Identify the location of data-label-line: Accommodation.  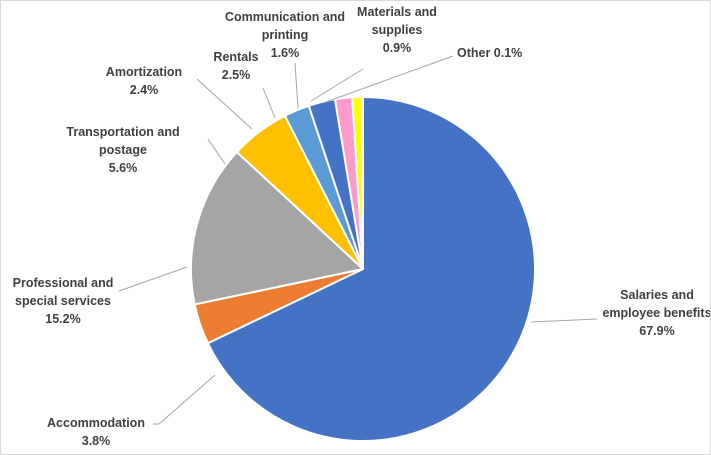
(96, 423).